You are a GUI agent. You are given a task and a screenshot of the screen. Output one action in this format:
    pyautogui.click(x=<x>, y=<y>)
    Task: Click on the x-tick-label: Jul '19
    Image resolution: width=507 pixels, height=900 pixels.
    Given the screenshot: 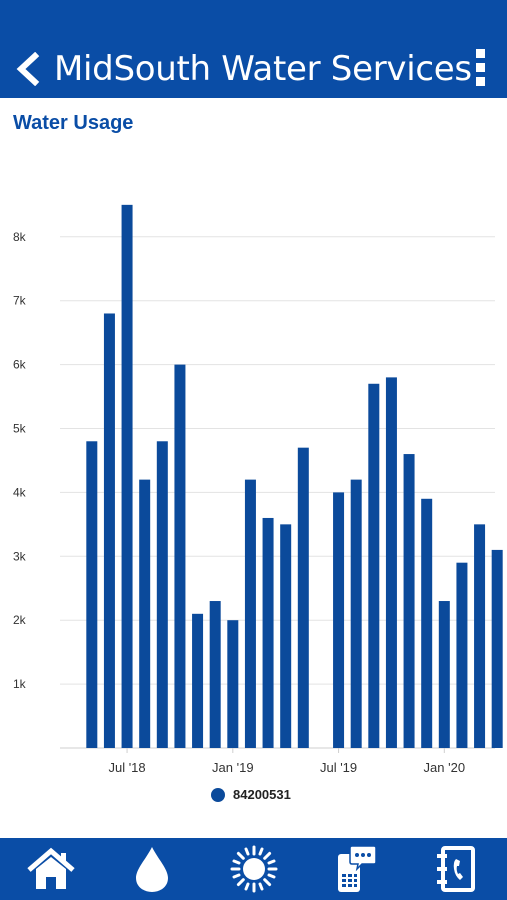 What is the action you would take?
    pyautogui.click(x=338, y=767)
    